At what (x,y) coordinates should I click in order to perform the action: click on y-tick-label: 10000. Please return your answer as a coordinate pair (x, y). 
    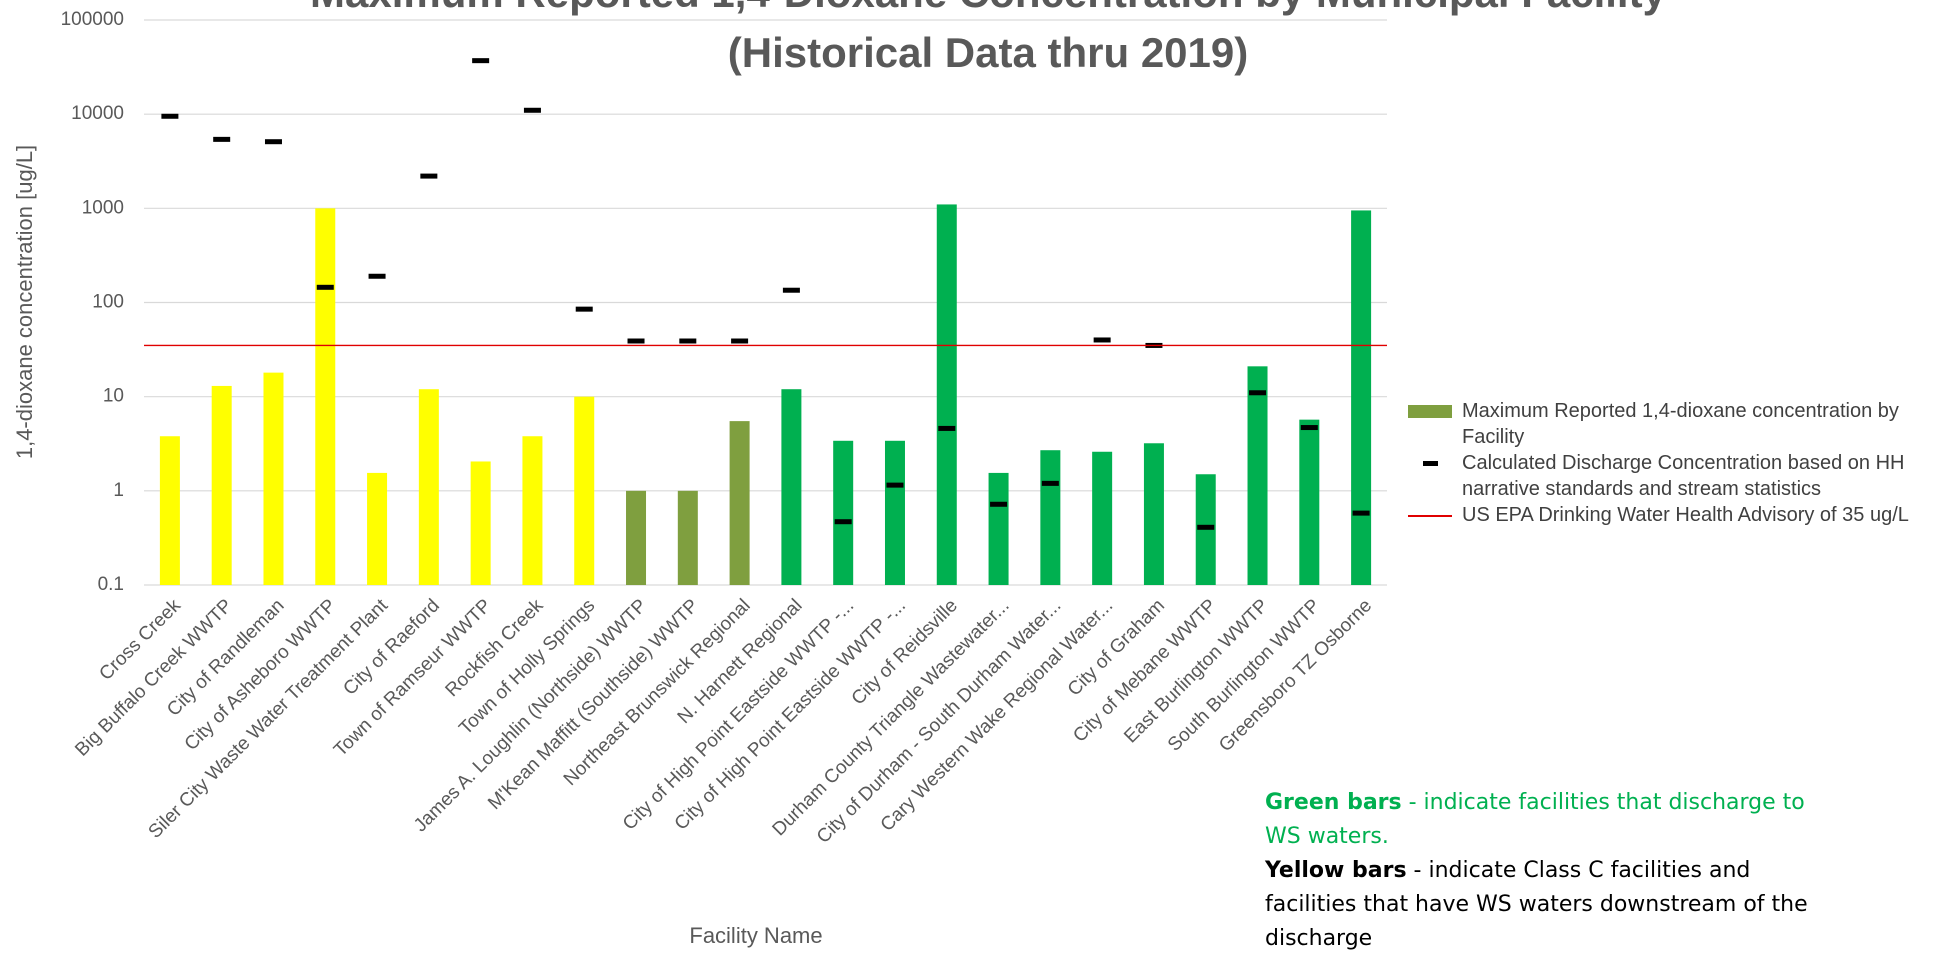
    Looking at the image, I should click on (97, 113).